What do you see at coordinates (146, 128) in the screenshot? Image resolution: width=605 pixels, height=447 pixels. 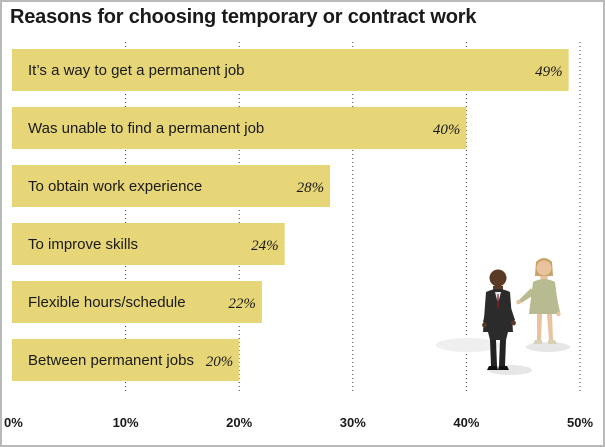 I see `category-label-2: Was unable to find a permanent job` at bounding box center [146, 128].